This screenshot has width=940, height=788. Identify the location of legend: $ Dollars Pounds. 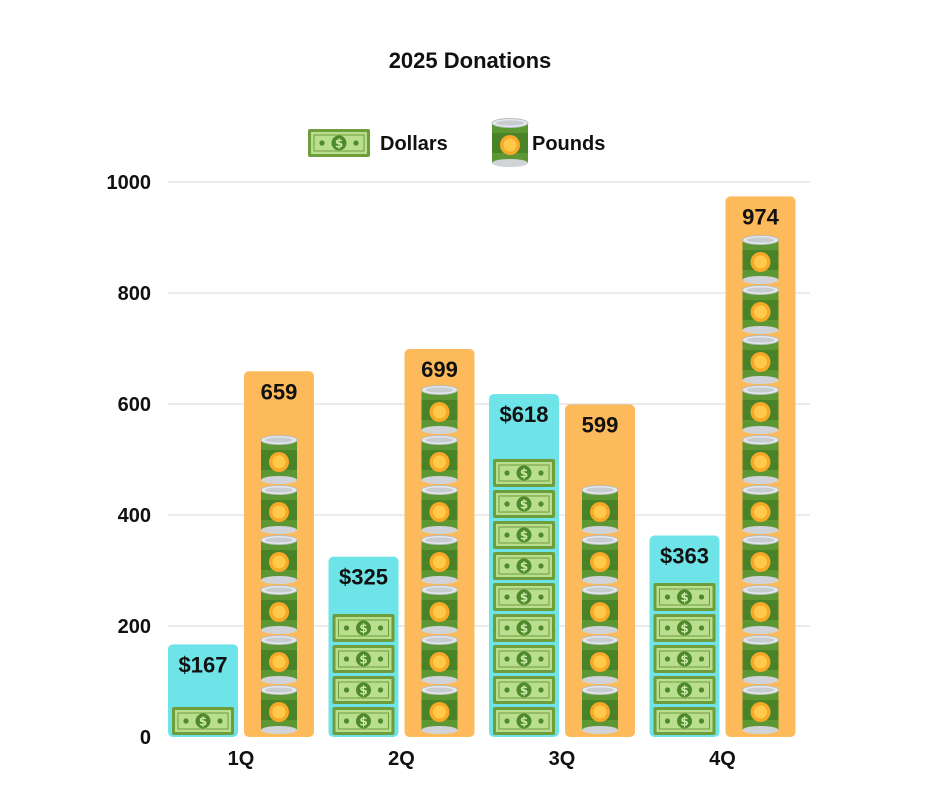
(456, 142).